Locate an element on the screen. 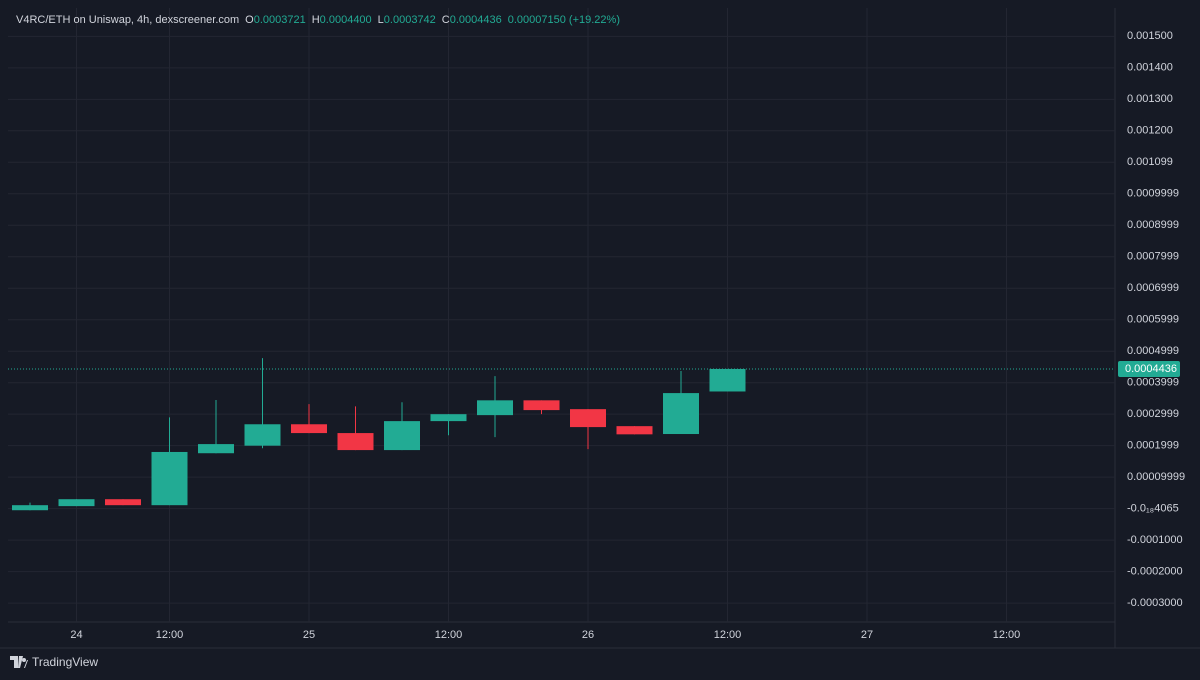  x-tick-label: 25 is located at coordinates (309, 635).